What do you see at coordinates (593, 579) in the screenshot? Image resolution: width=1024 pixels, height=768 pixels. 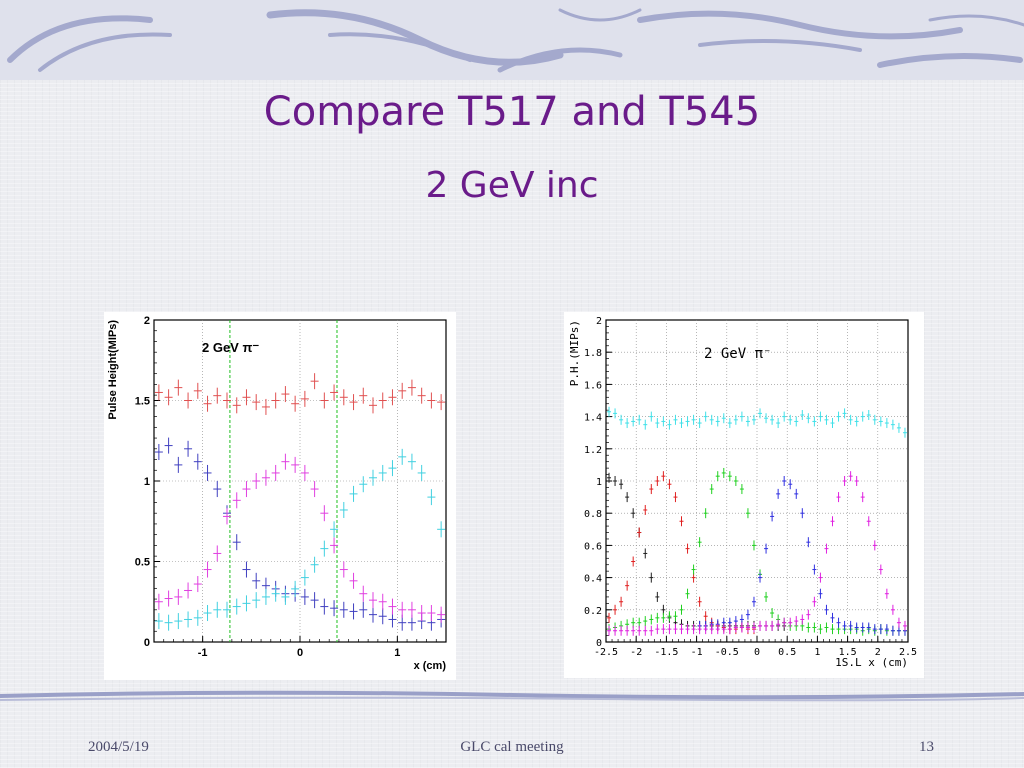 I see `y-tick-label: 0.4` at bounding box center [593, 579].